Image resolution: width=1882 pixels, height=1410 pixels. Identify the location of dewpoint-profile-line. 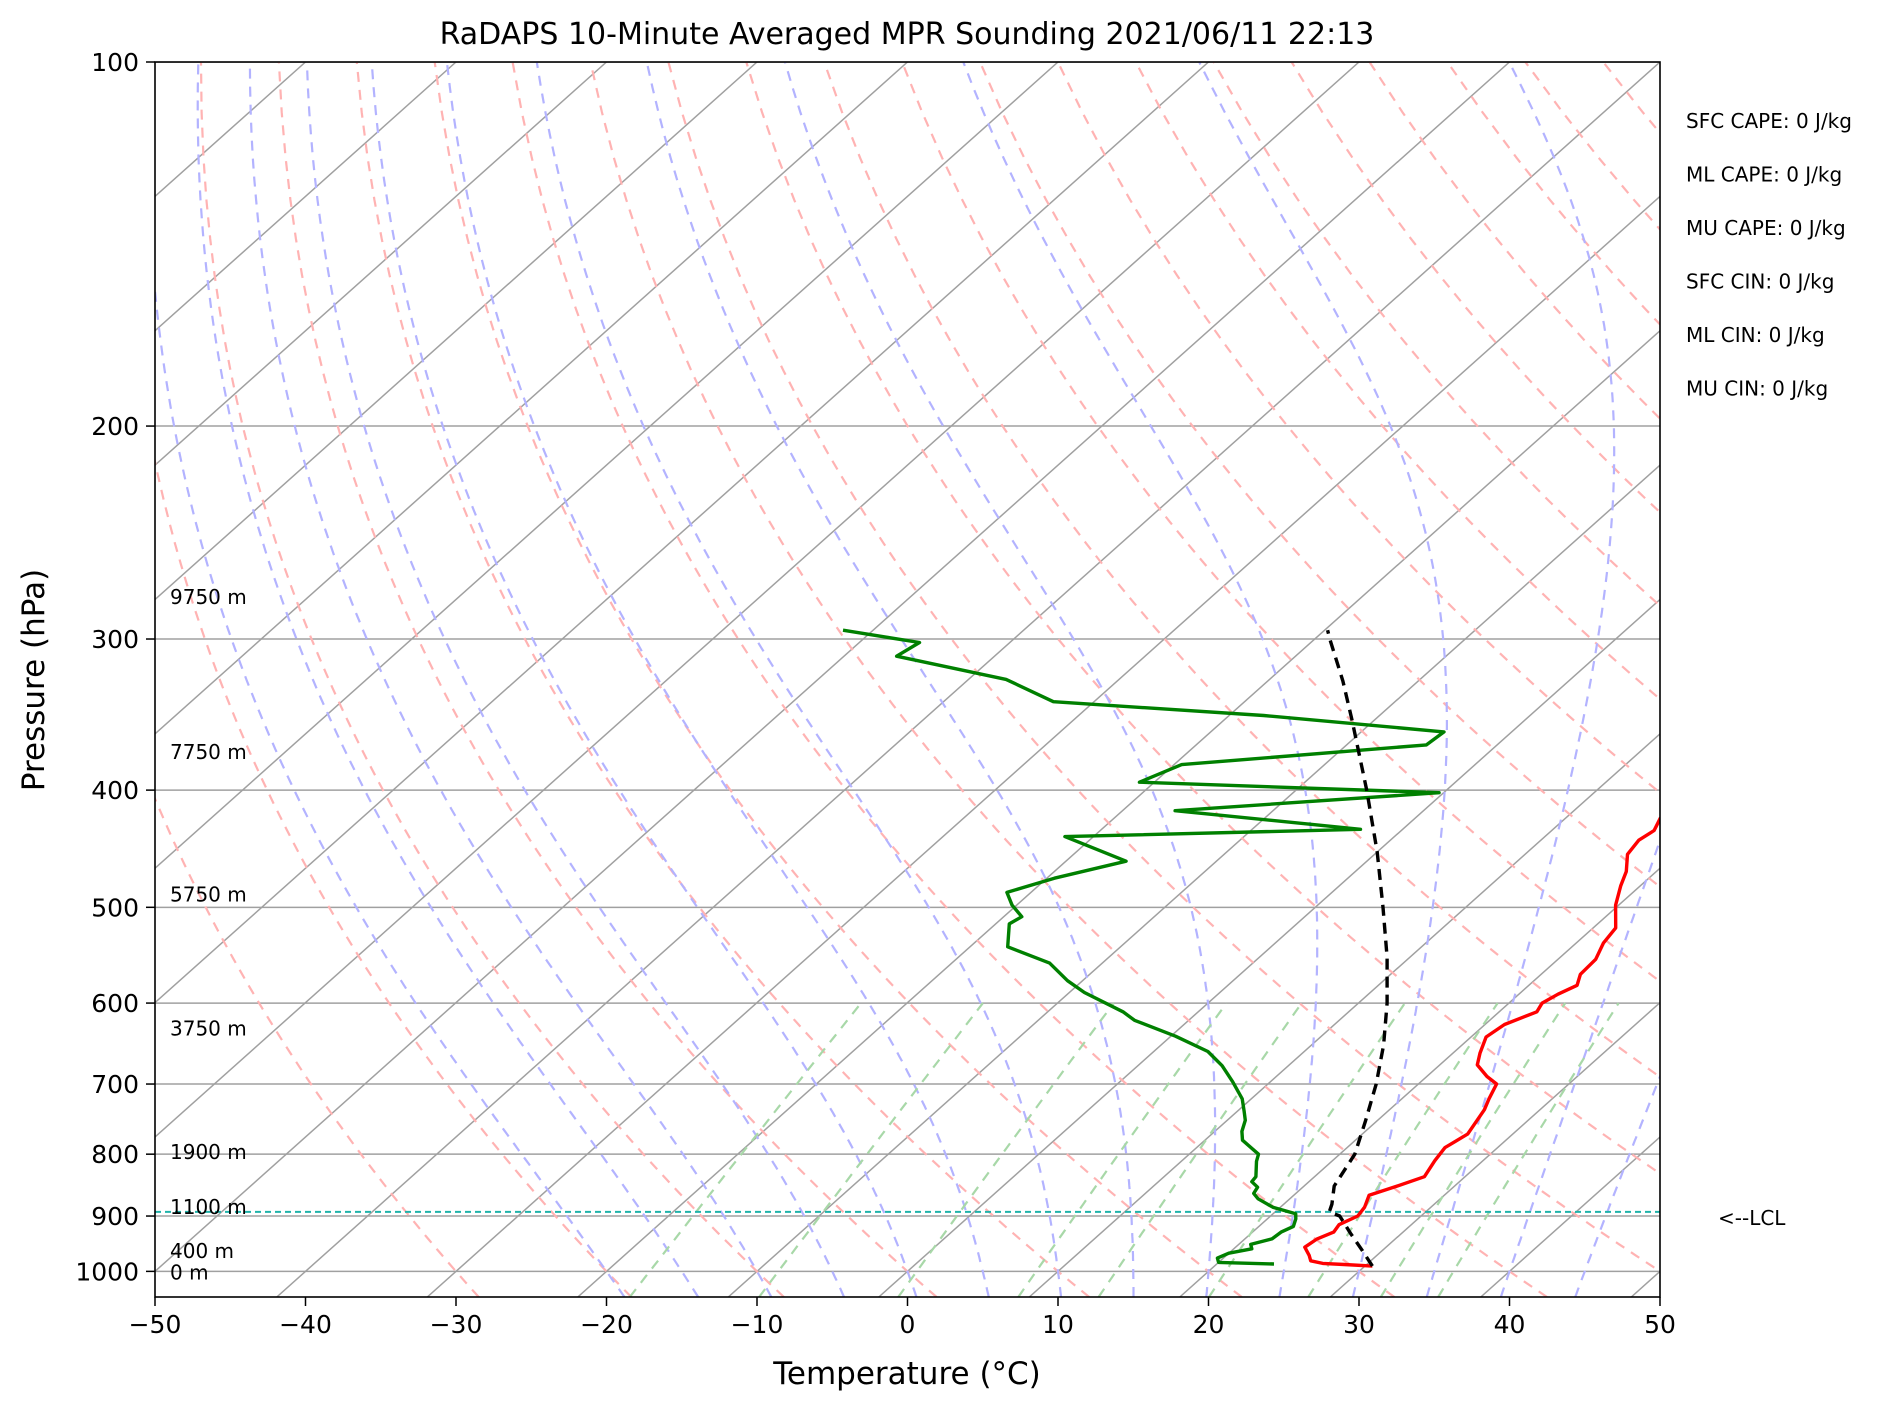
(1143, 947).